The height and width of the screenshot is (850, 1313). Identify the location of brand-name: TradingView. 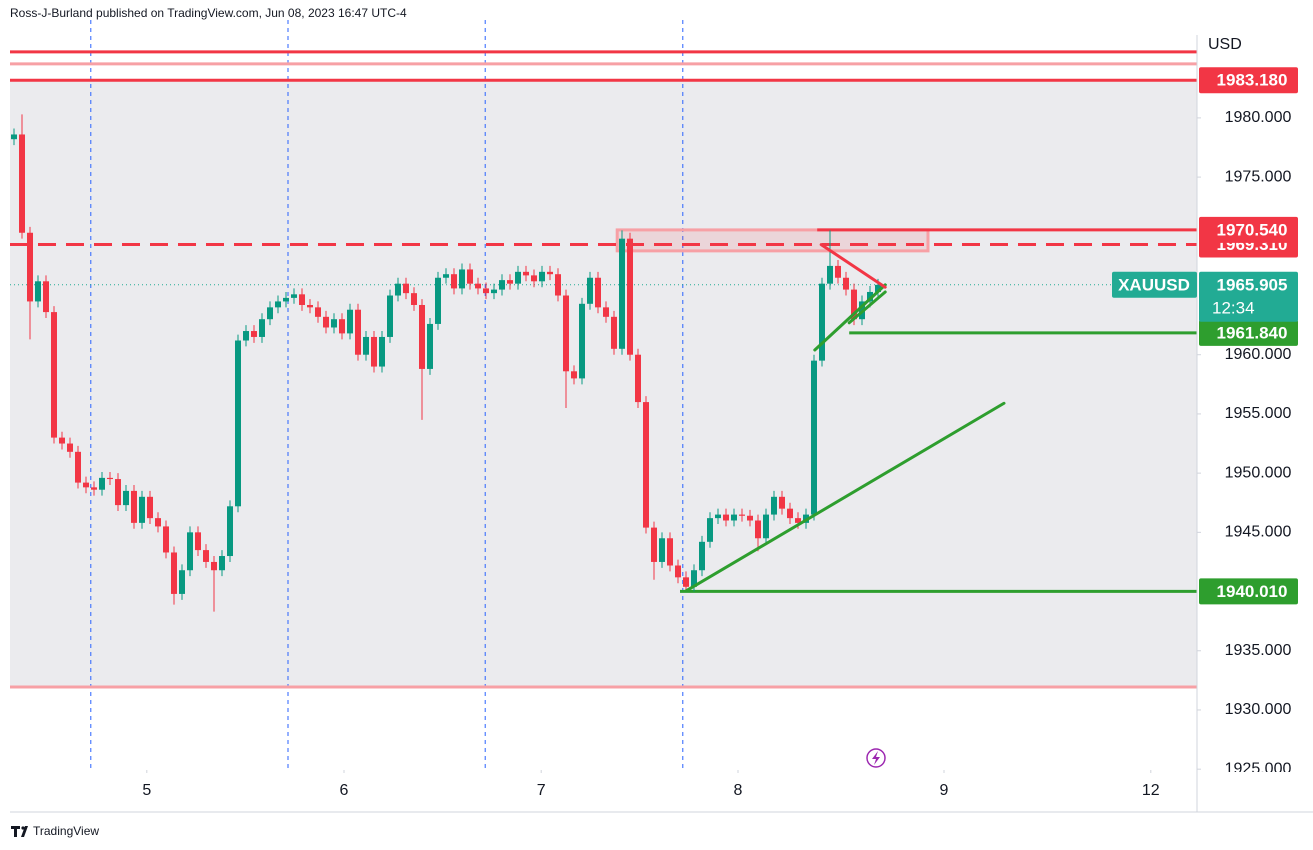
(66, 831).